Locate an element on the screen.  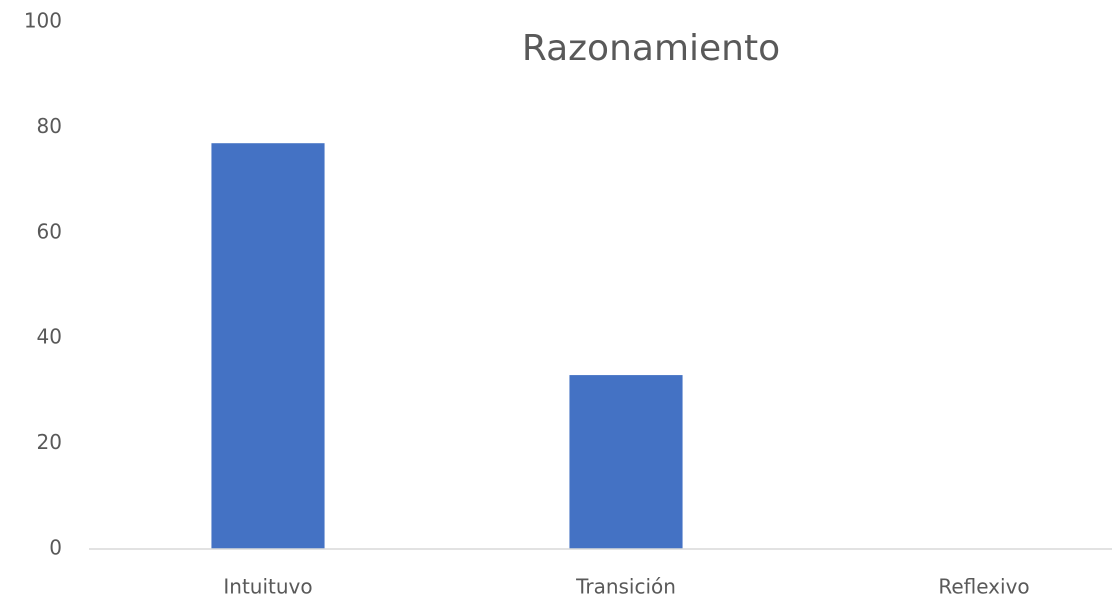
x-tick-label: Transición is located at coordinates (625, 587).